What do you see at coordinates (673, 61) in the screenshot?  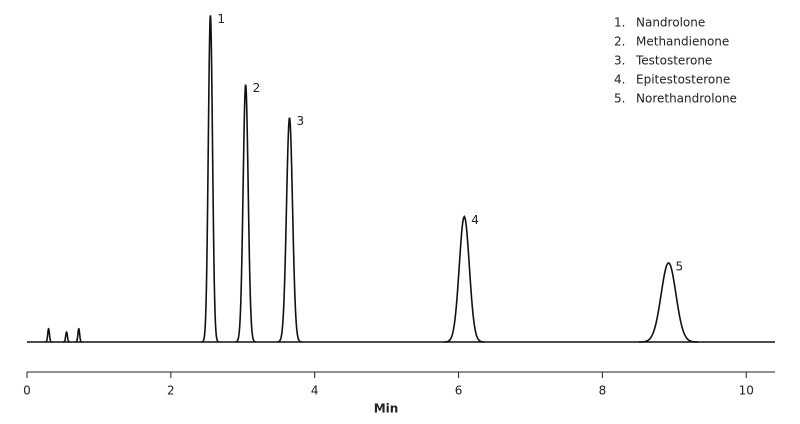 I see `legend-name: Testosterone` at bounding box center [673, 61].